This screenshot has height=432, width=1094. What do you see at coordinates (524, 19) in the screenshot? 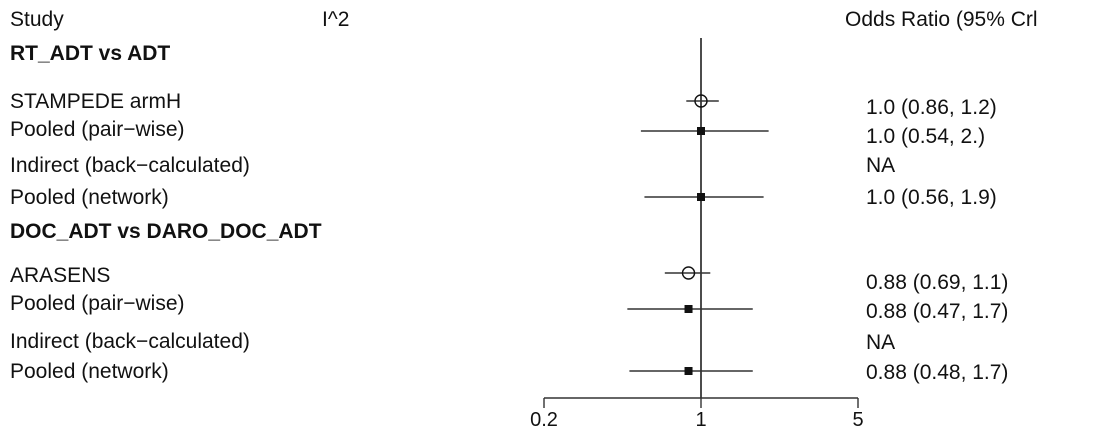
I see `header-row: Study I^2 Odds Ratio (95% Crl` at bounding box center [524, 19].